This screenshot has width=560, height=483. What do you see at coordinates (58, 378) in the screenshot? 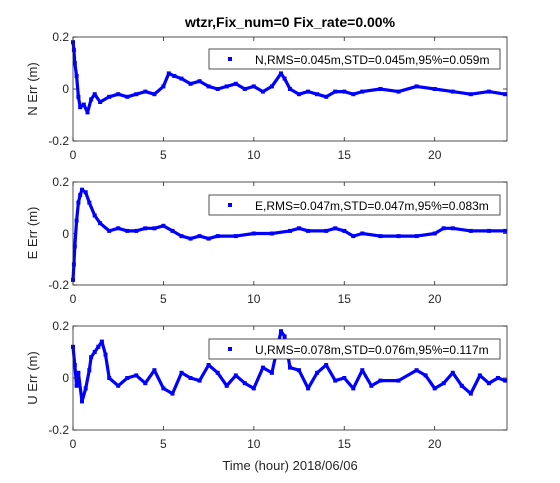
I see `u-y-ticks: 0.2 0 -0.2` at bounding box center [58, 378].